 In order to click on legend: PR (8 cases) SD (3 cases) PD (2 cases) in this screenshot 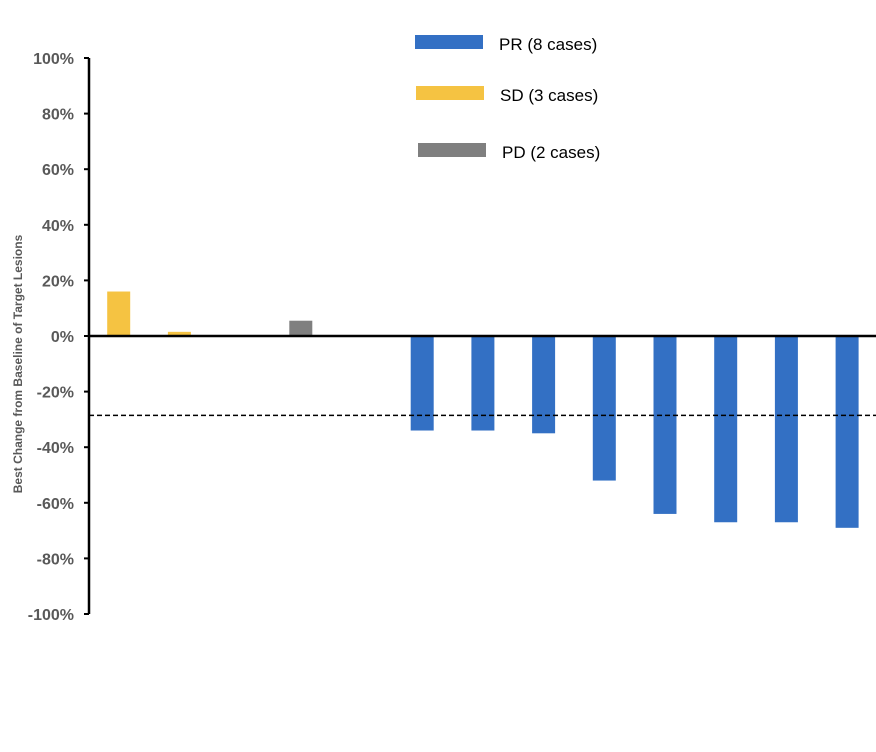, I will do `click(507, 98)`.